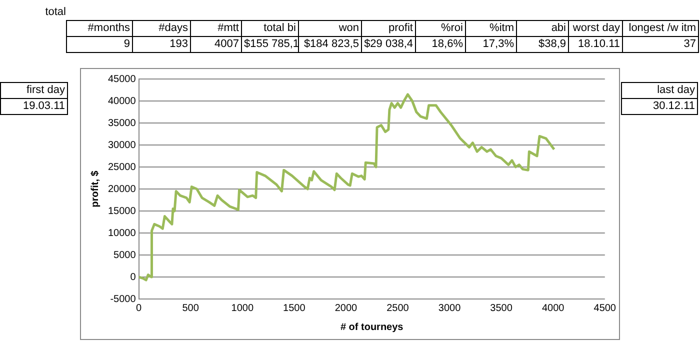  I want to click on text: 4007, so click(216, 44).